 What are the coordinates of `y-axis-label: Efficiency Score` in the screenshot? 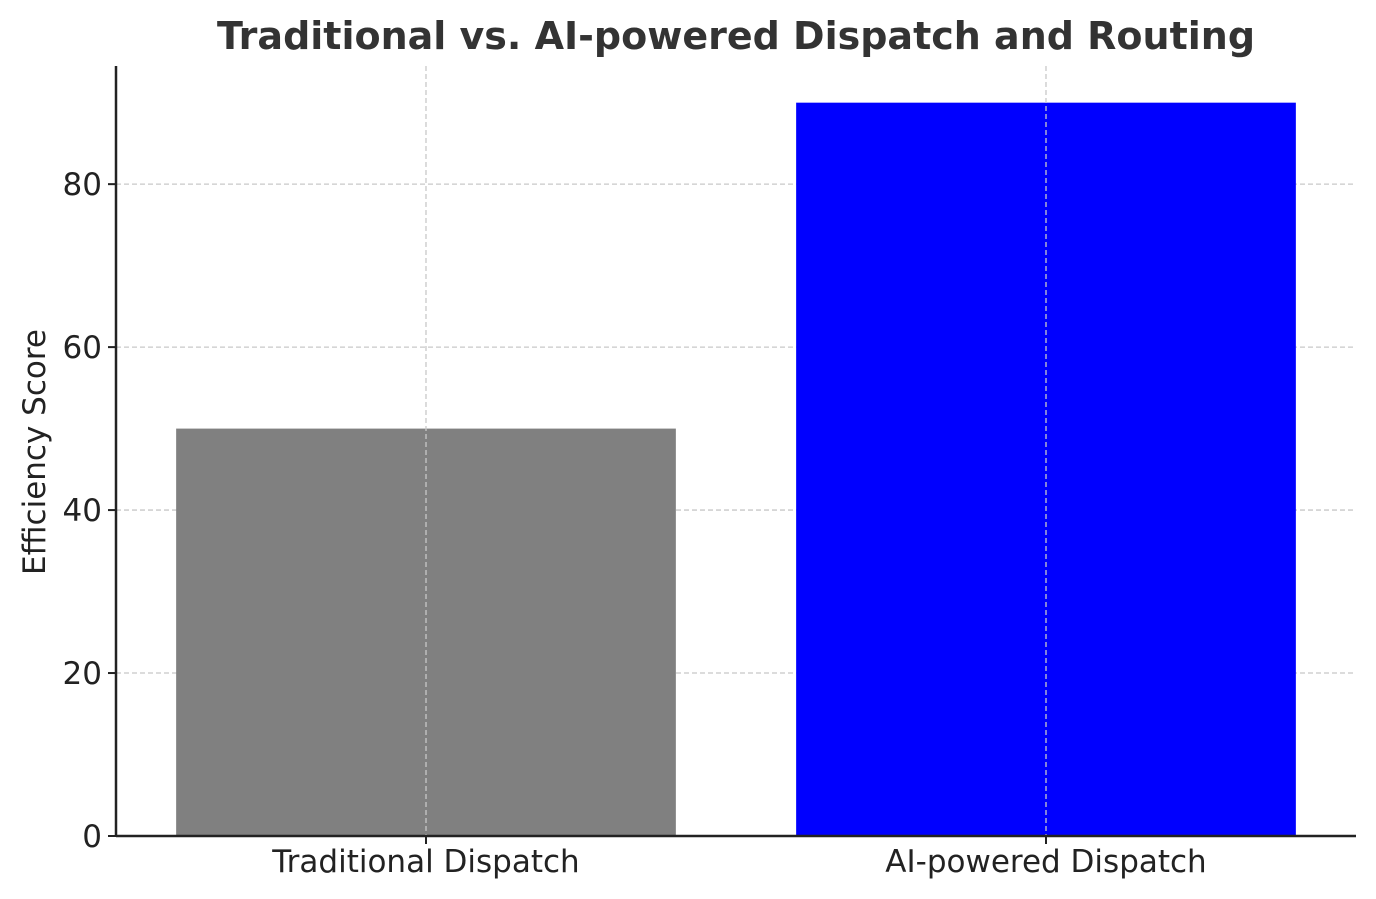 It's located at (35, 452).